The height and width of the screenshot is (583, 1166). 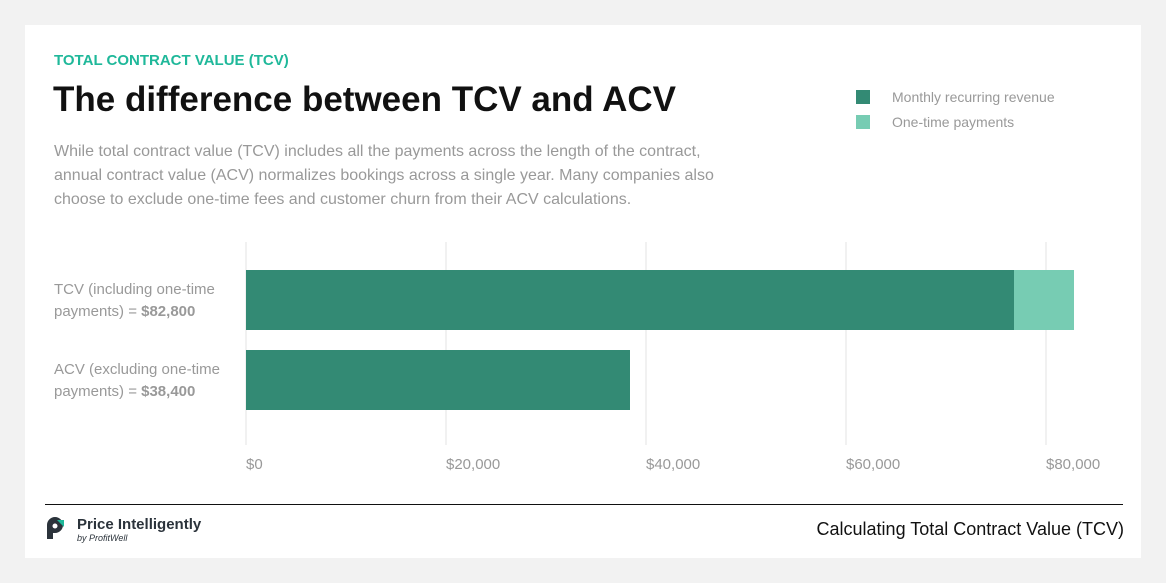 I want to click on brand-sub: by ProfitWell, so click(x=102, y=538).